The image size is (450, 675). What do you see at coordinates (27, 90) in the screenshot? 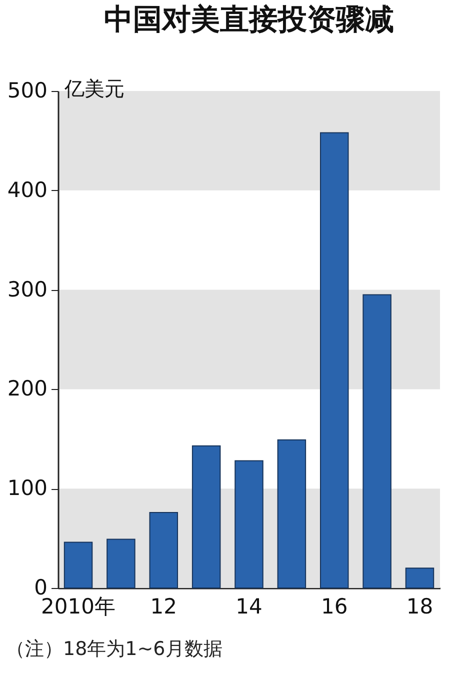
I see `y-tick-label: 500` at bounding box center [27, 90].